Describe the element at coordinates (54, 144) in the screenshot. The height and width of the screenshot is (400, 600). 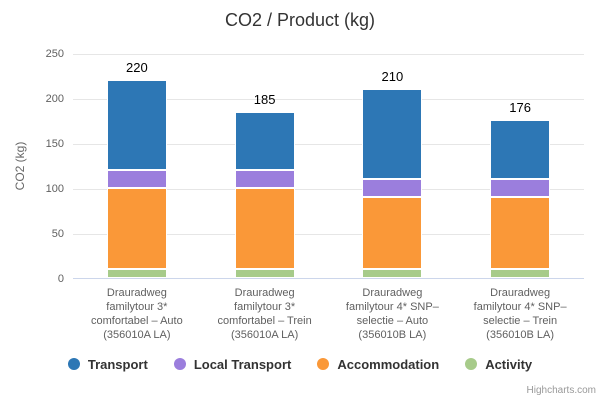
I see `y-axis-tick-label: 150` at that location.